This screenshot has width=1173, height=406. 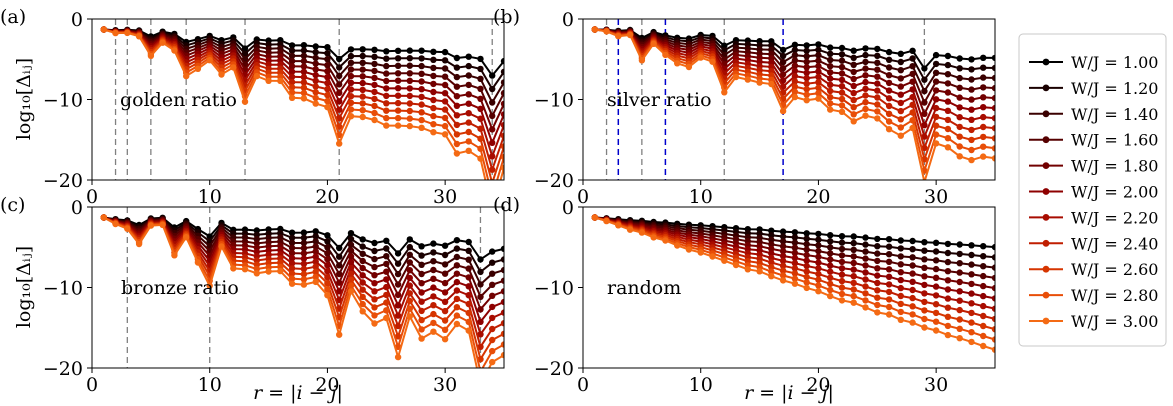 I want to click on panel-annotation: bronze ratio, so click(x=180, y=288).